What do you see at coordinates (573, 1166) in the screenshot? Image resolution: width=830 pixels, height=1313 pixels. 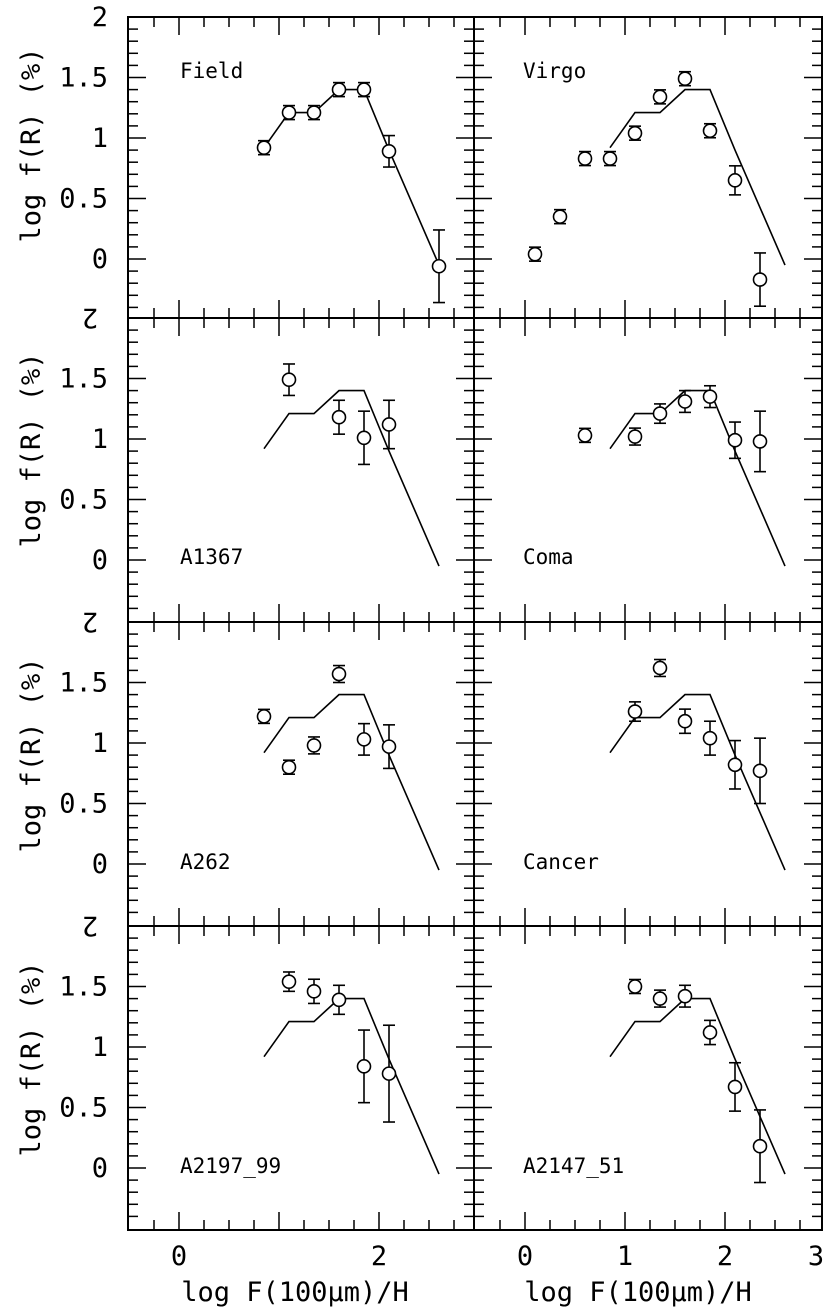 I see `panel-label: A2147_51` at bounding box center [573, 1166].